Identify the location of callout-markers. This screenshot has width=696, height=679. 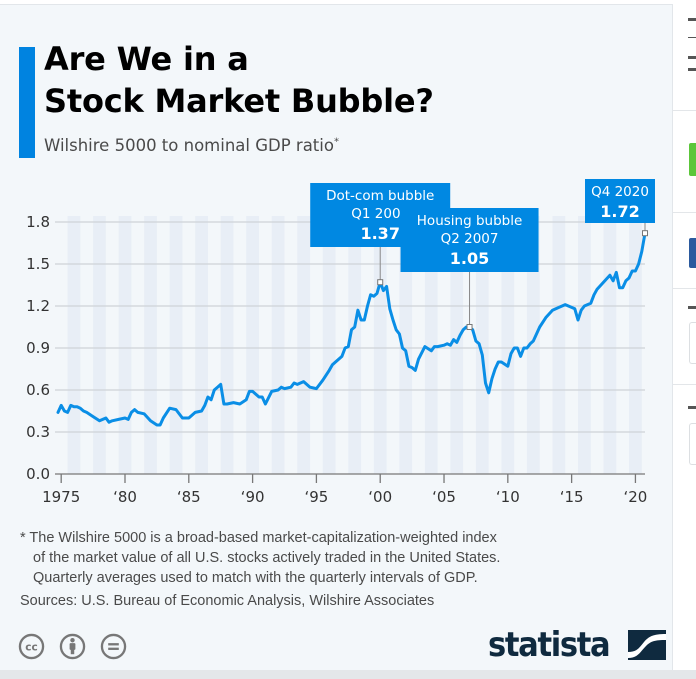
(512, 280).